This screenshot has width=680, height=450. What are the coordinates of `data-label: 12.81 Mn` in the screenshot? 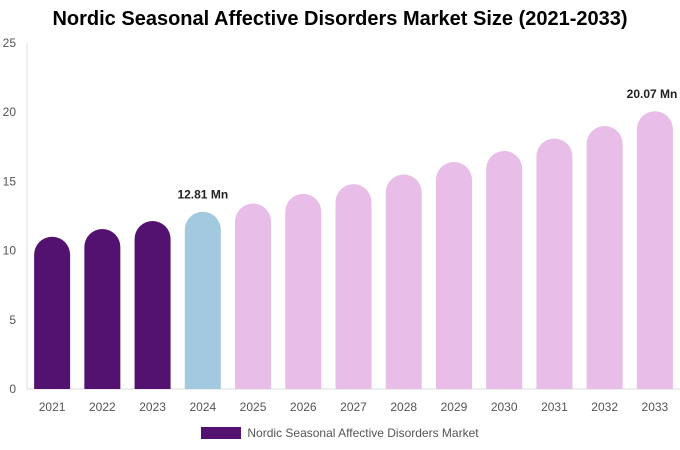 It's located at (202, 195).